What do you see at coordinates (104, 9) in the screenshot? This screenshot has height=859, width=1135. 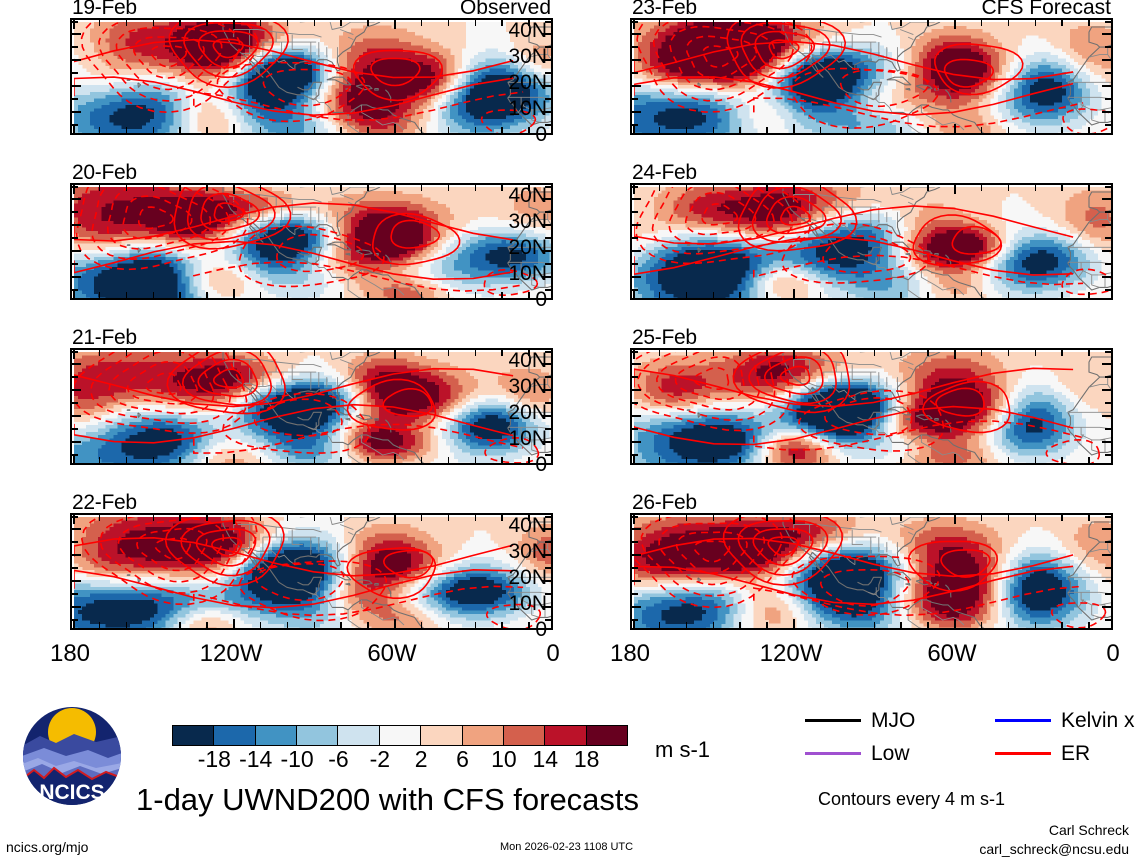 I see `panel-date-label: 19-Feb` at bounding box center [104, 9].